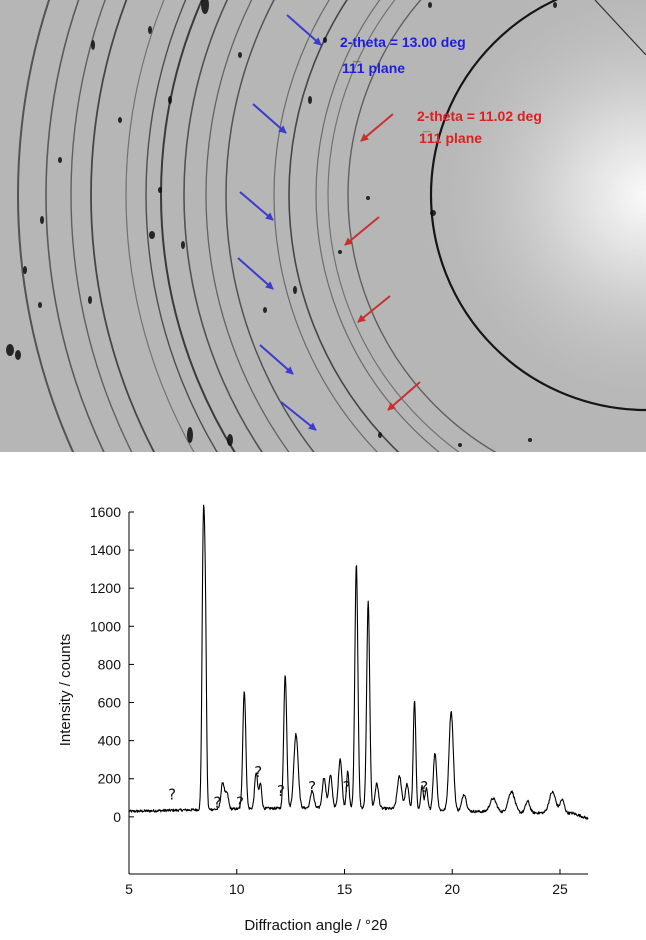  I want to click on detector-edge-line, so click(620, 28).